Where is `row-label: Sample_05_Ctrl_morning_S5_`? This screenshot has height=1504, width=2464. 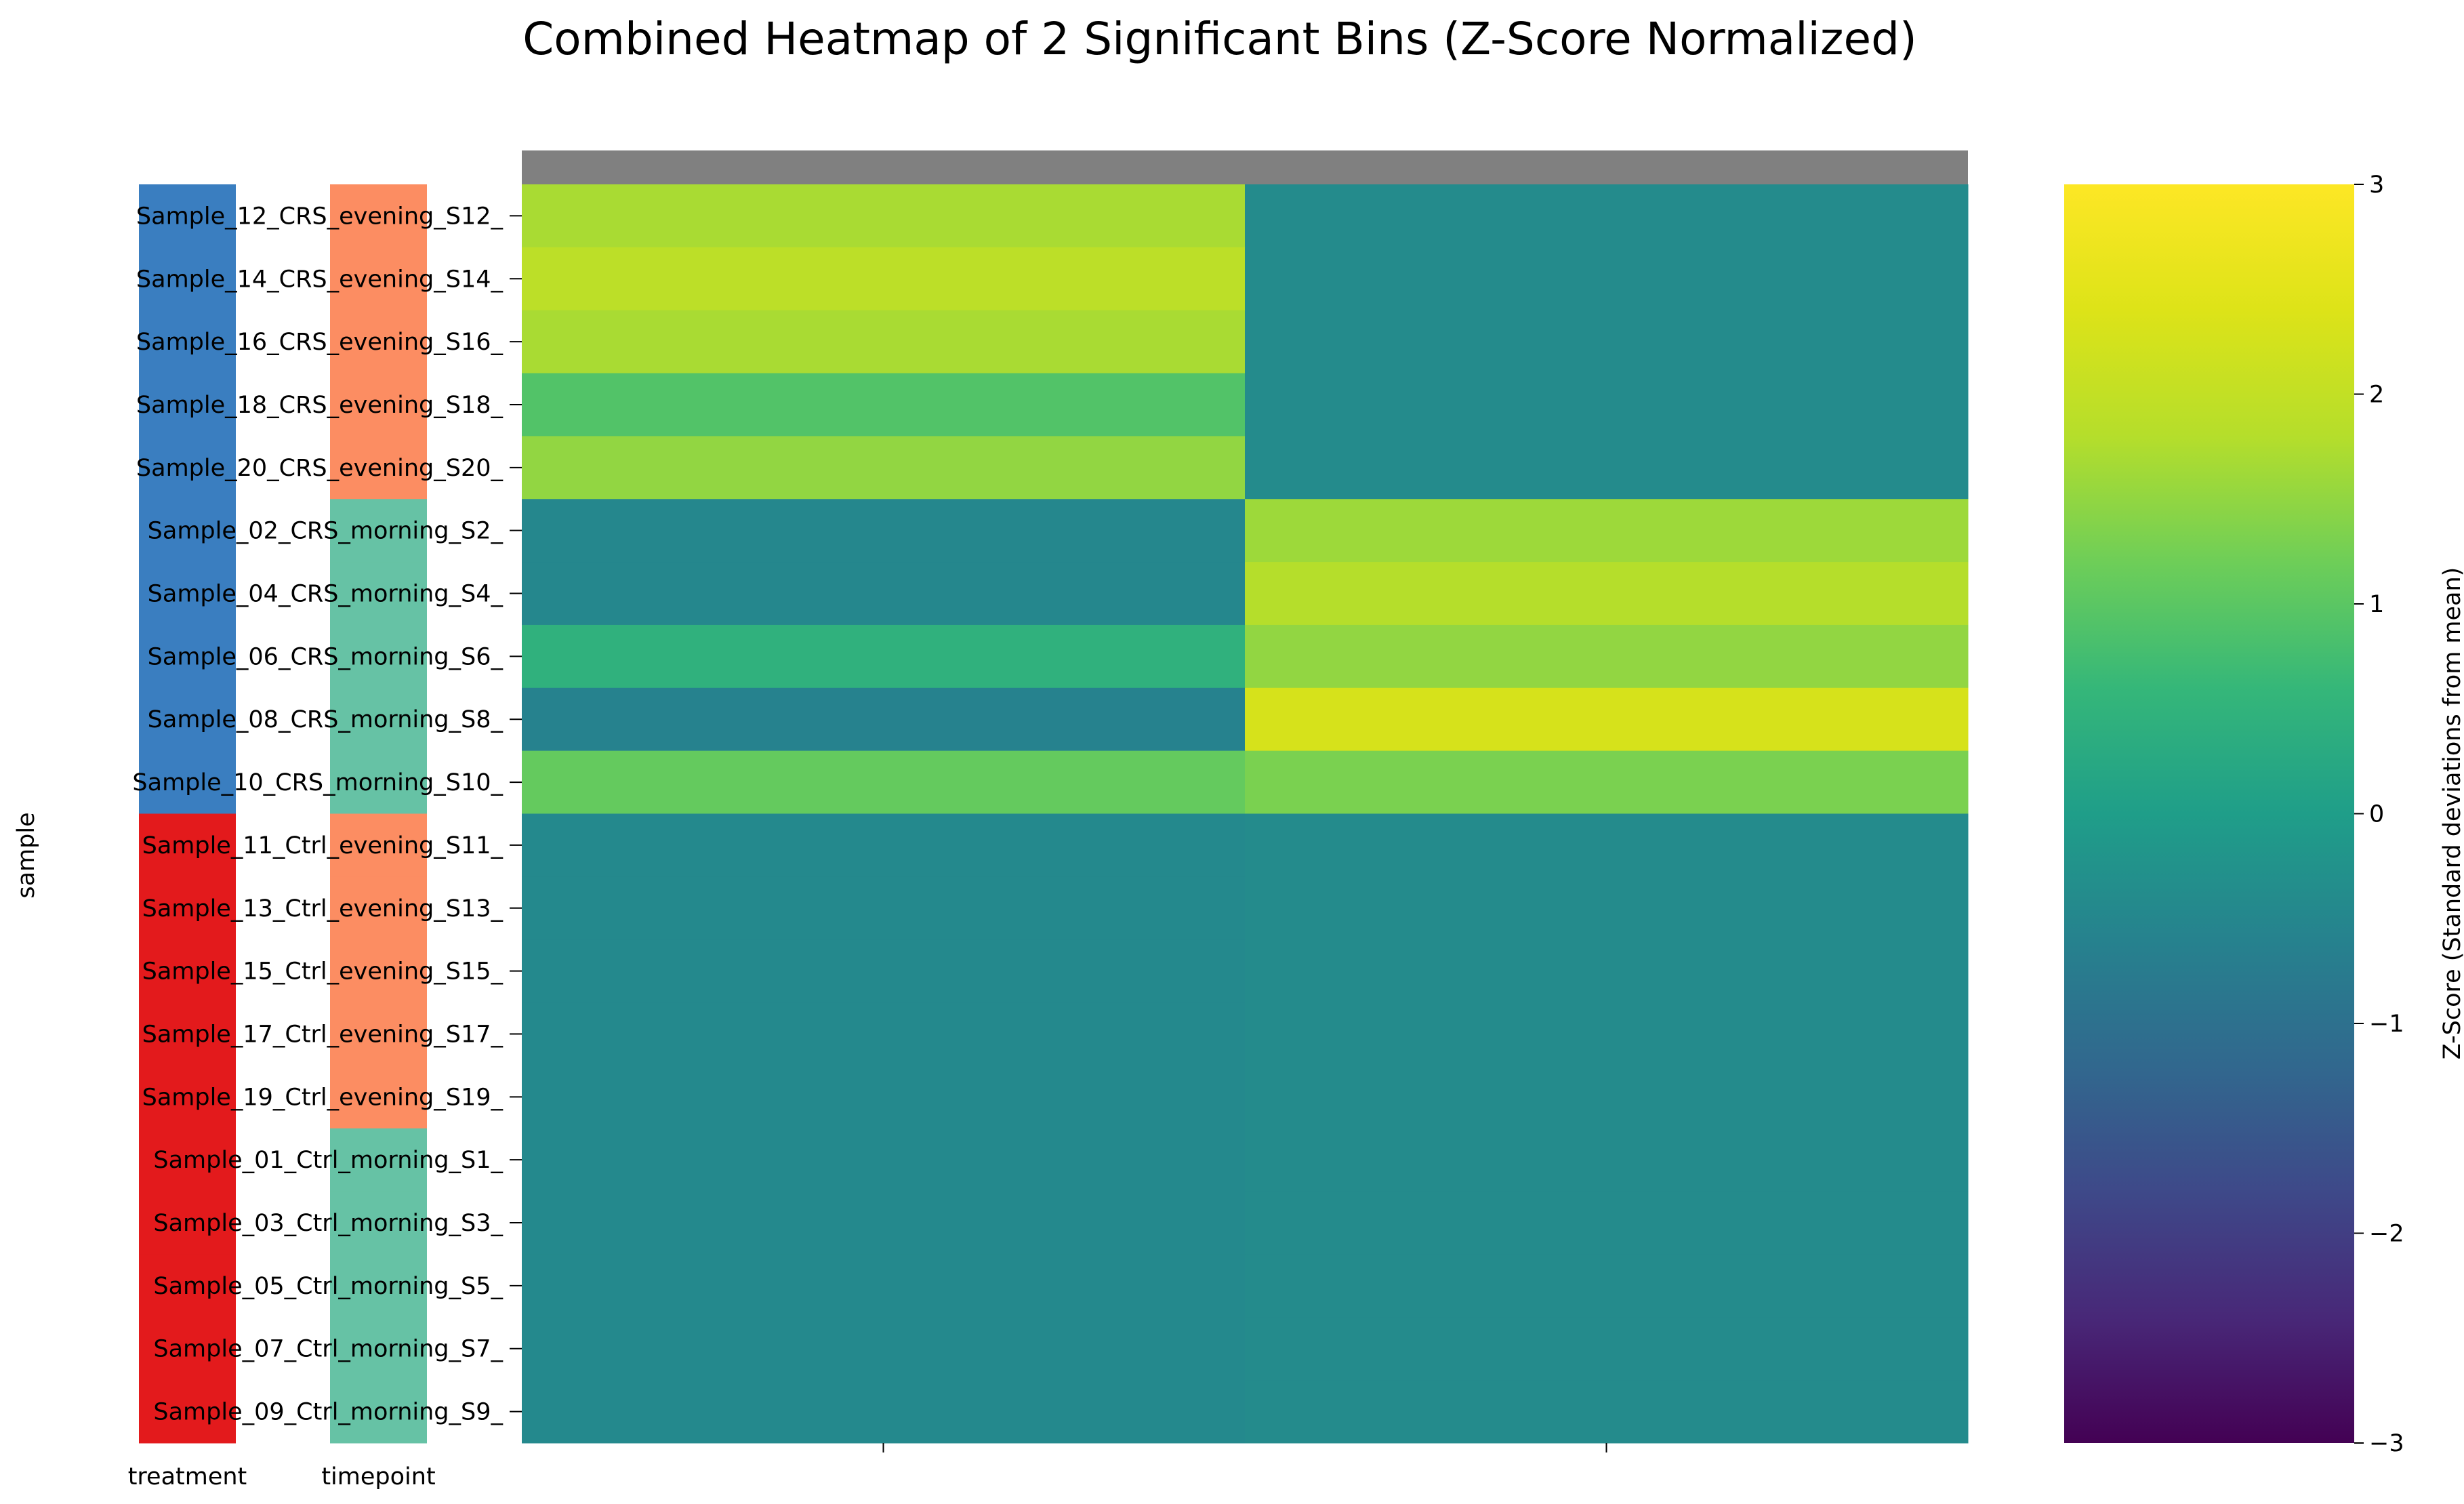
row-label: Sample_05_Ctrl_morning_S5_ is located at coordinates (328, 1286).